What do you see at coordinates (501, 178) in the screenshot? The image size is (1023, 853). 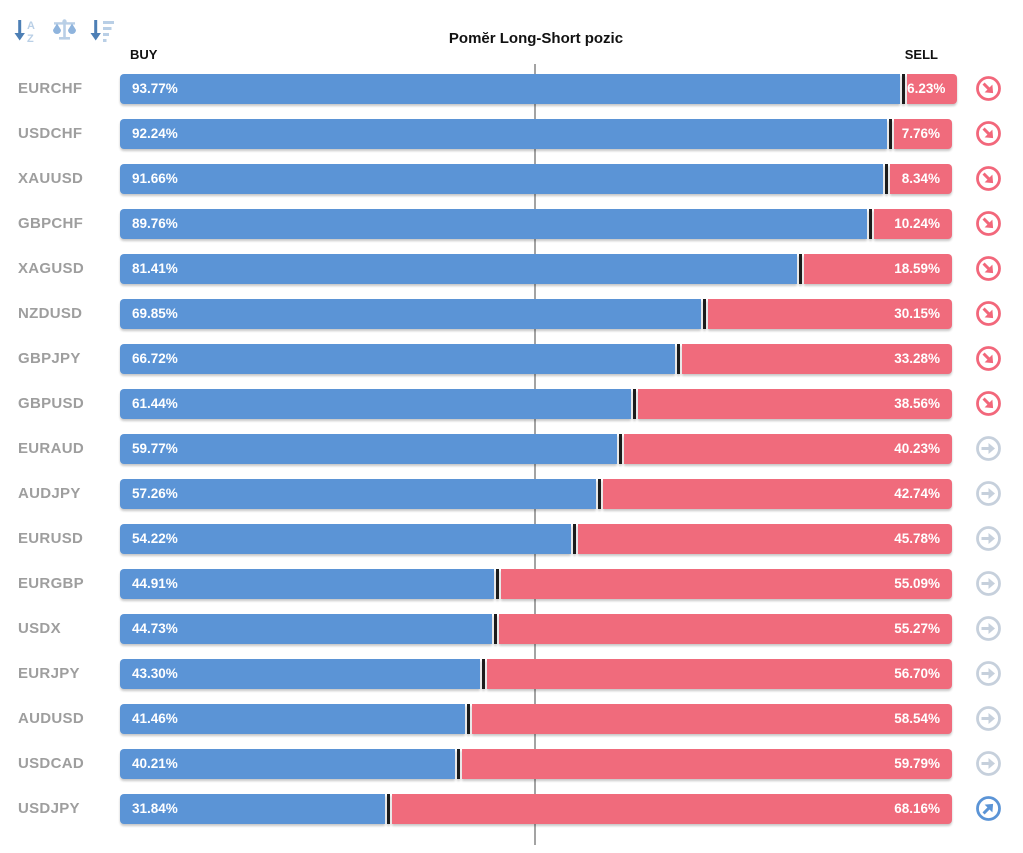 I see `buy-bar: 91.66%` at bounding box center [501, 178].